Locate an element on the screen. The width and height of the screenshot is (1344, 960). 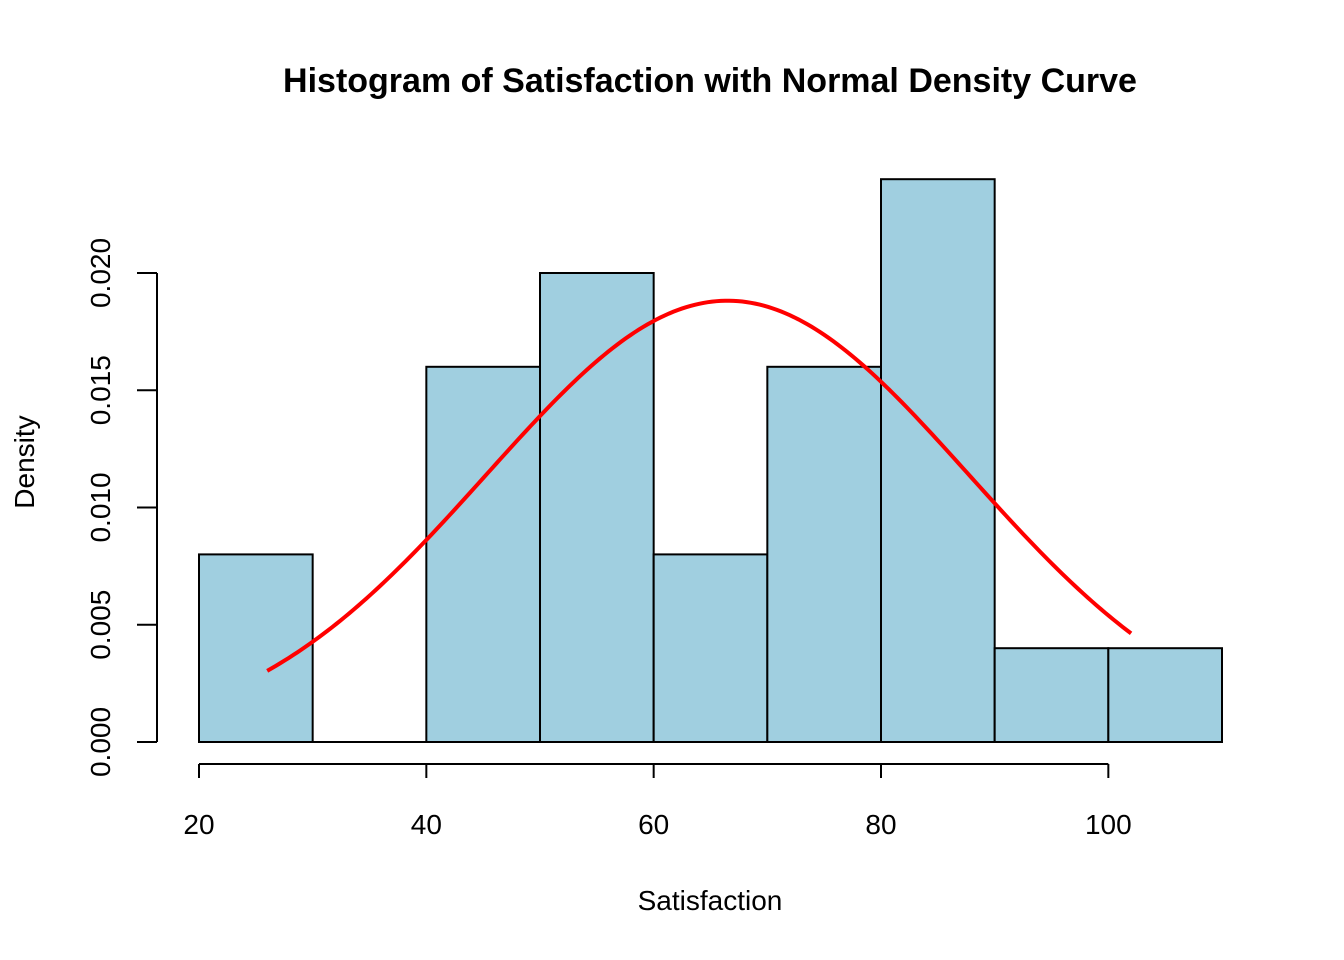
x-tick-label: 80 is located at coordinates (880, 824).